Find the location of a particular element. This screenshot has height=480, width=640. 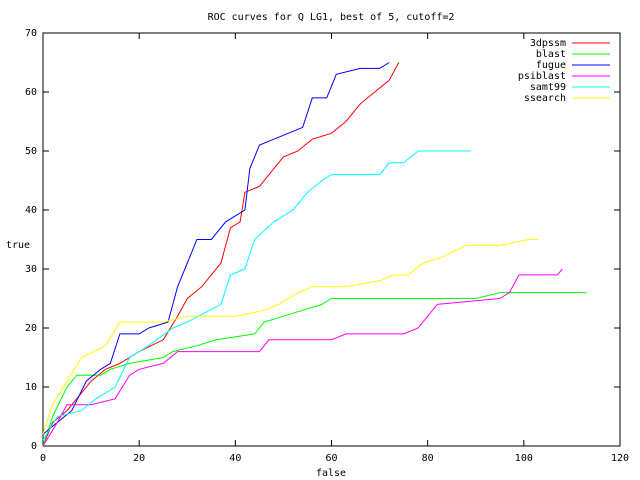

y-tick-label: 30 is located at coordinates (31, 269).